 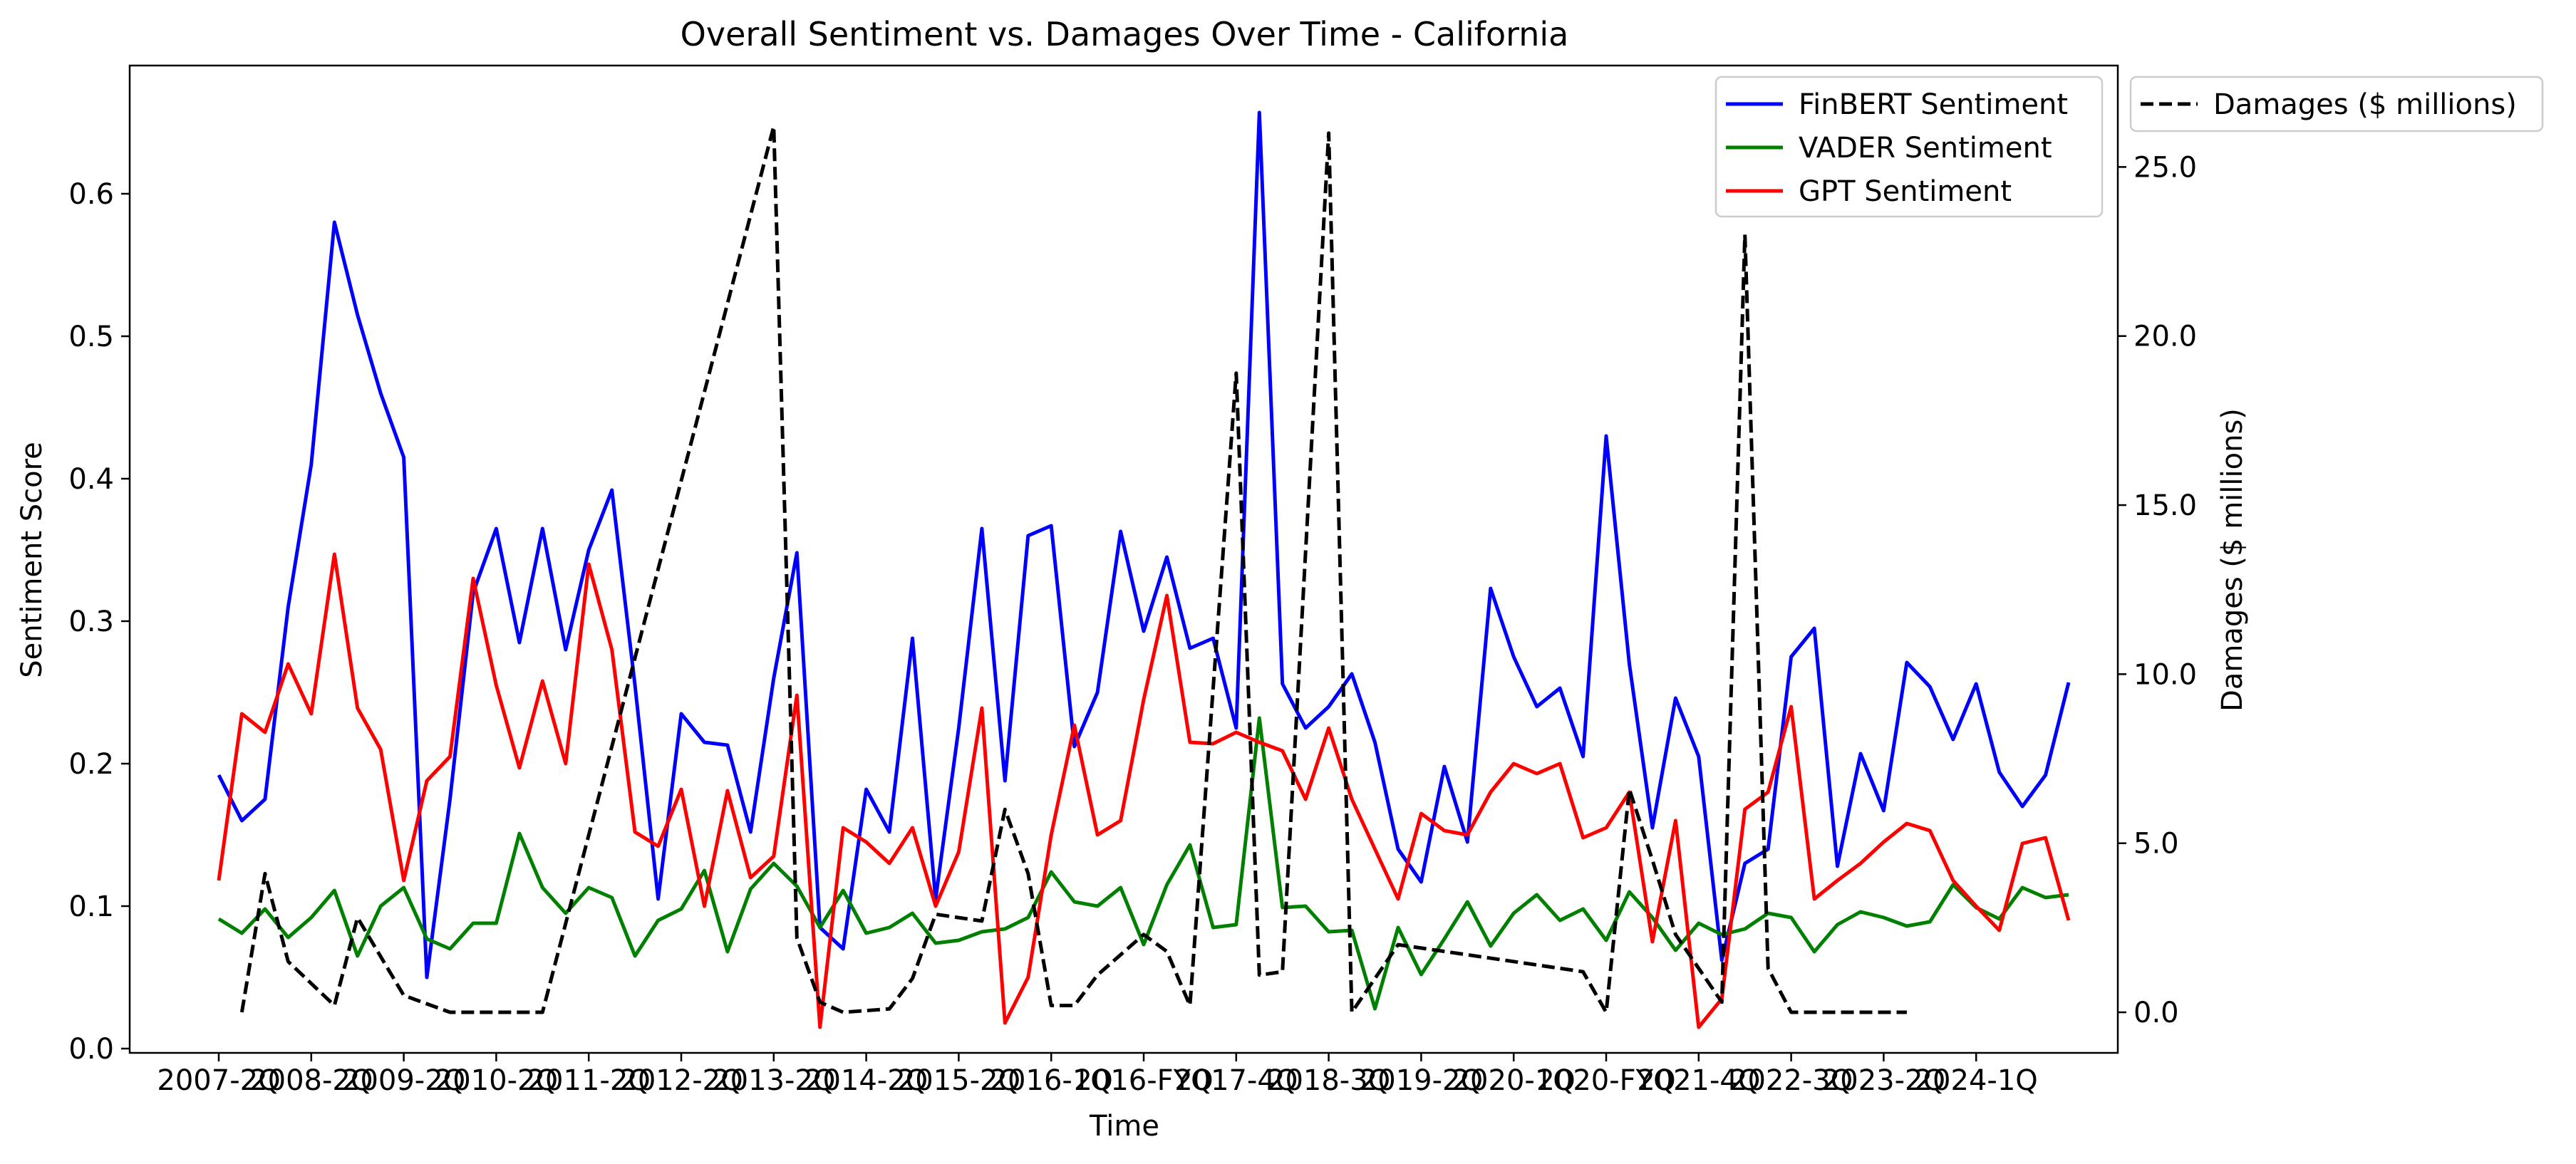 I want to click on y-tick-label: 0.1, so click(x=91, y=906).